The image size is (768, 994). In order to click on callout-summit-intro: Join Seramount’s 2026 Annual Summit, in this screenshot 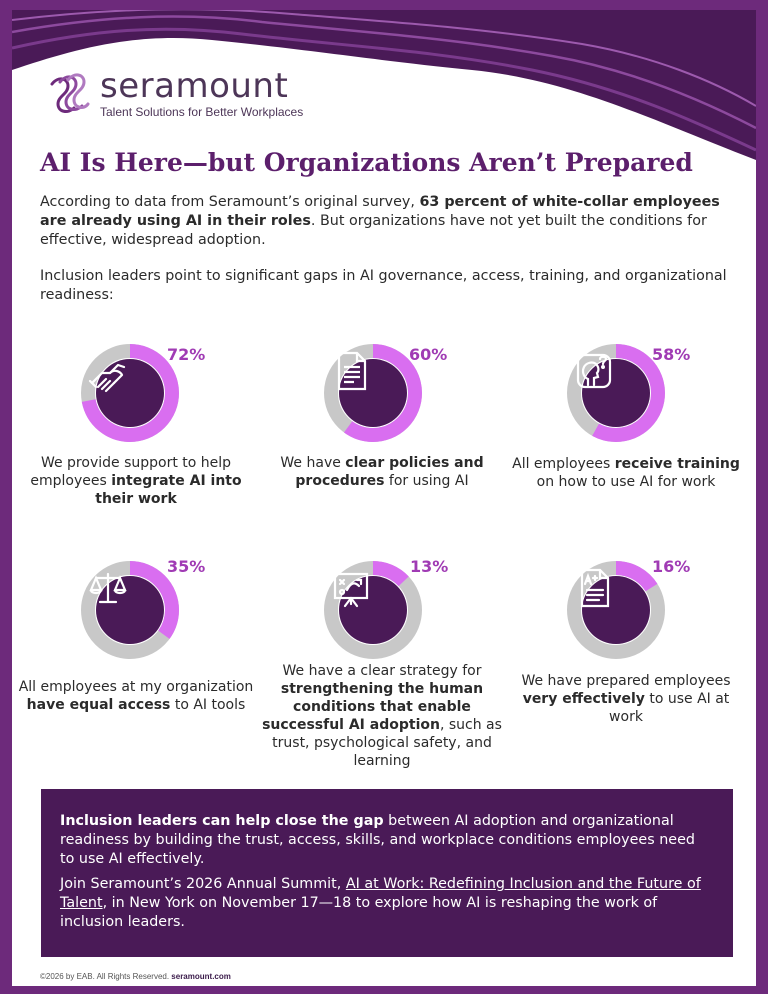, I will do `click(203, 884)`.